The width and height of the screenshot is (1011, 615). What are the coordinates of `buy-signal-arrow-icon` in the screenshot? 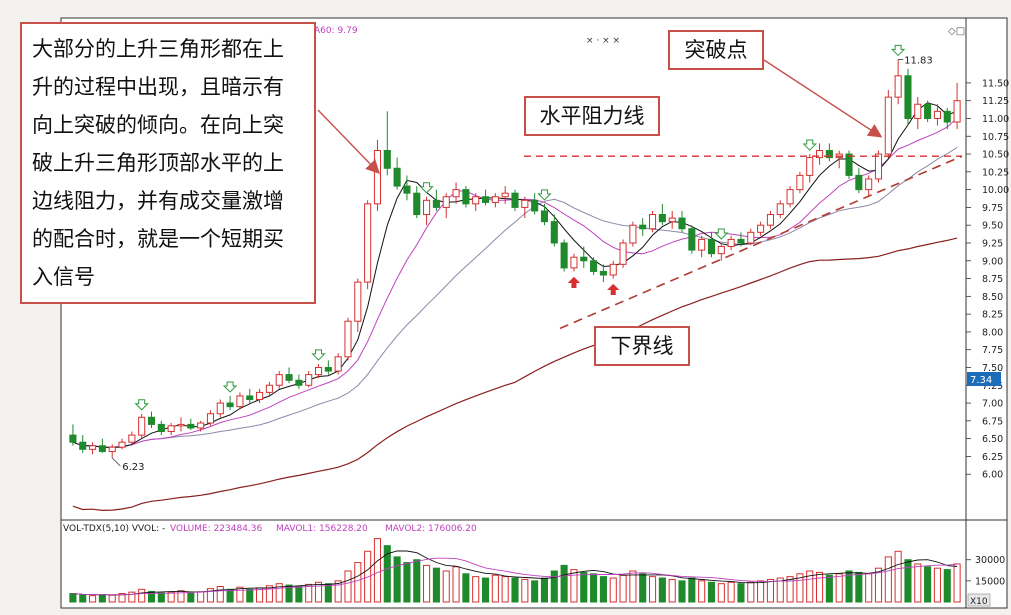 It's located at (613, 289).